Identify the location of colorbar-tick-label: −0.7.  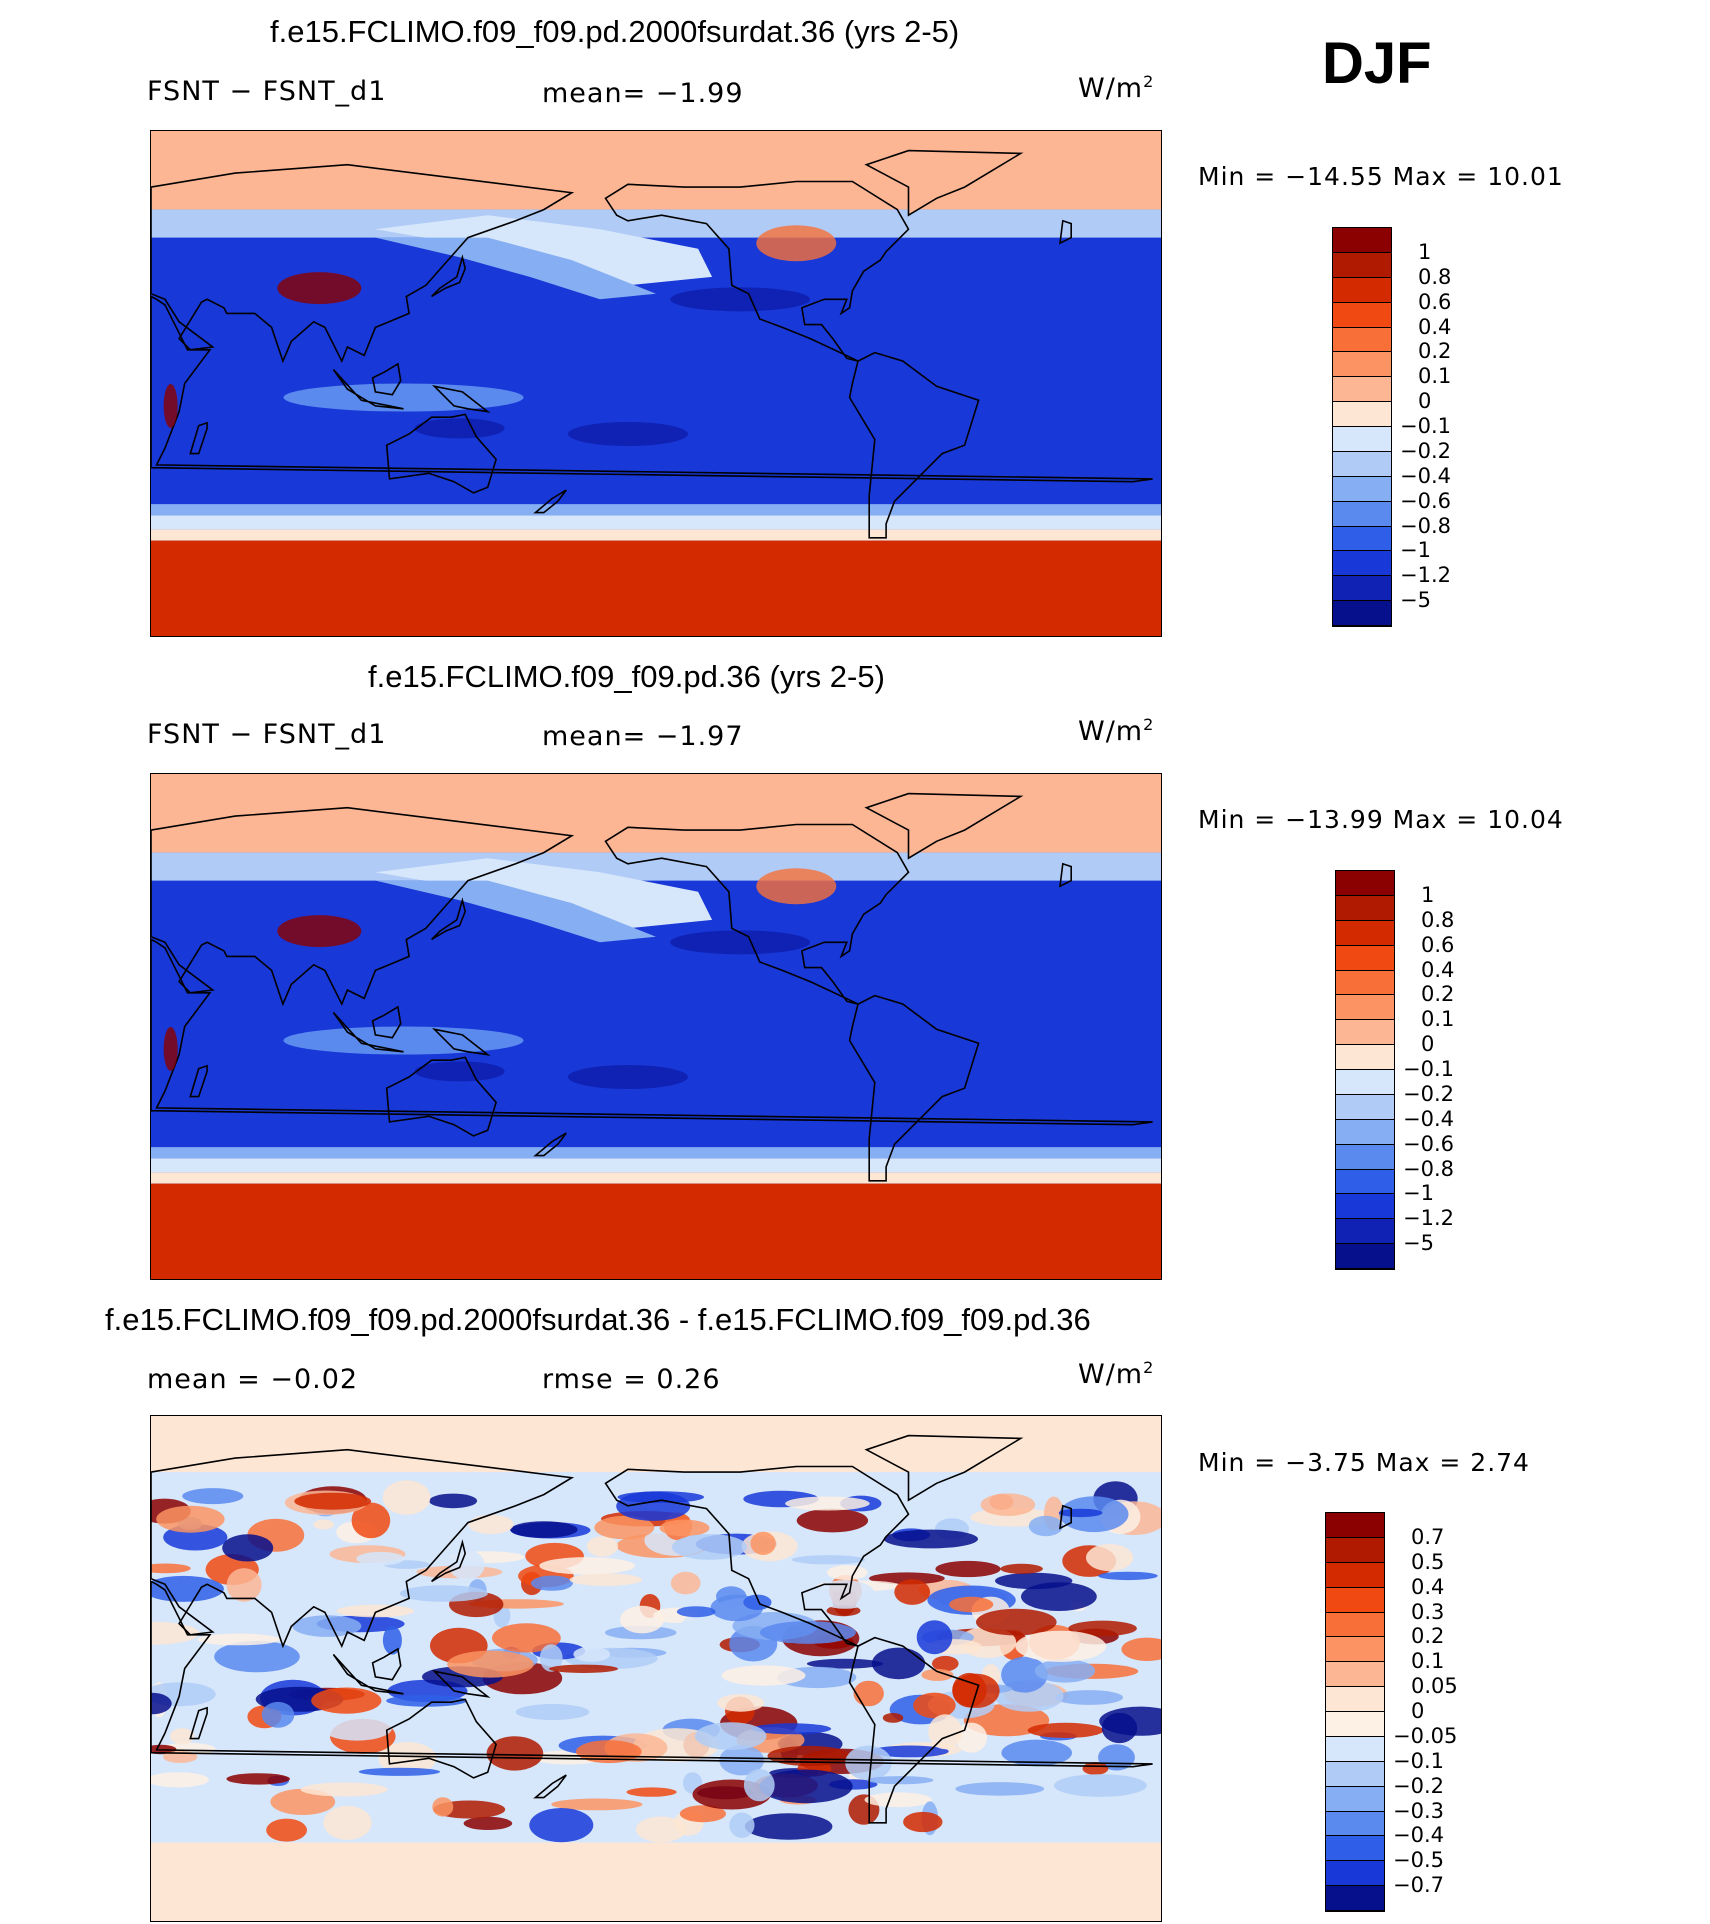
(1418, 1885).